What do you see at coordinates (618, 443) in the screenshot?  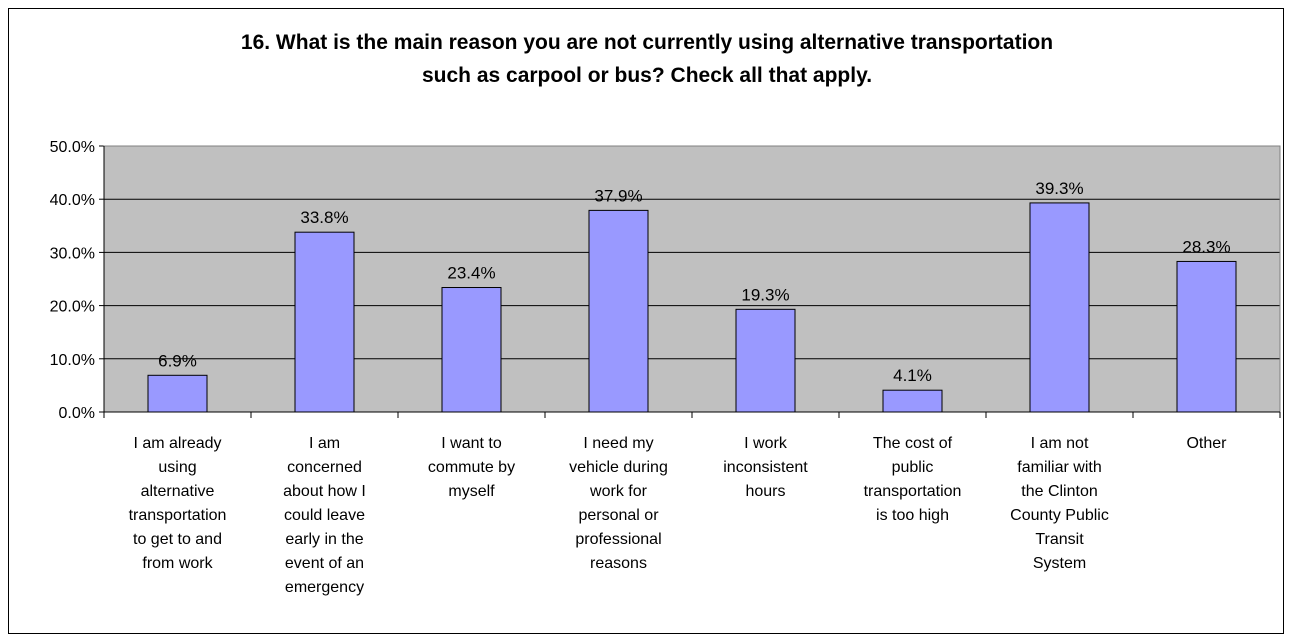 I see `x-category-label-line: I need my` at bounding box center [618, 443].